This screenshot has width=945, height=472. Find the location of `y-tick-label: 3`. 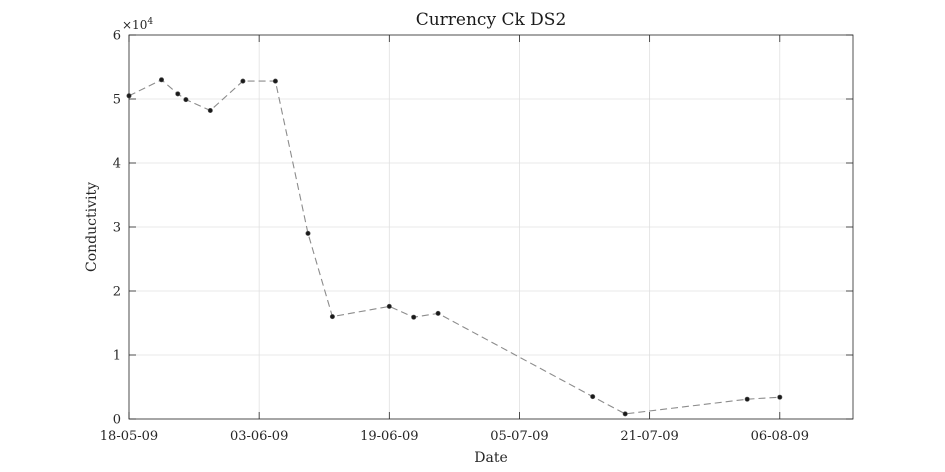

y-tick-label: 3 is located at coordinates (117, 228).